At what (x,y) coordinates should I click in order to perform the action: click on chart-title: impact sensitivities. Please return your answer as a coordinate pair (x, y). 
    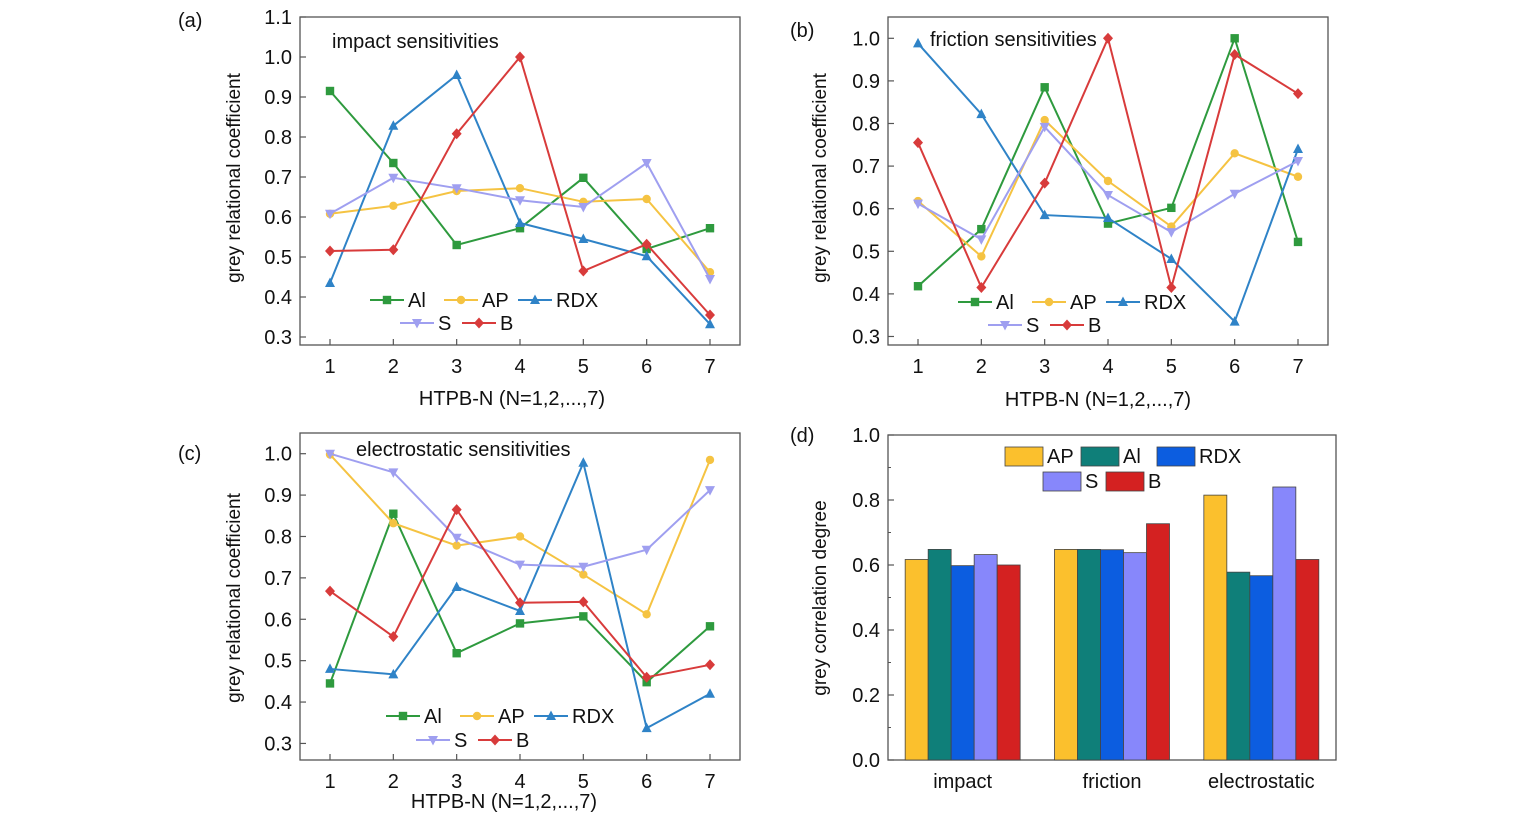
    Looking at the image, I should click on (415, 42).